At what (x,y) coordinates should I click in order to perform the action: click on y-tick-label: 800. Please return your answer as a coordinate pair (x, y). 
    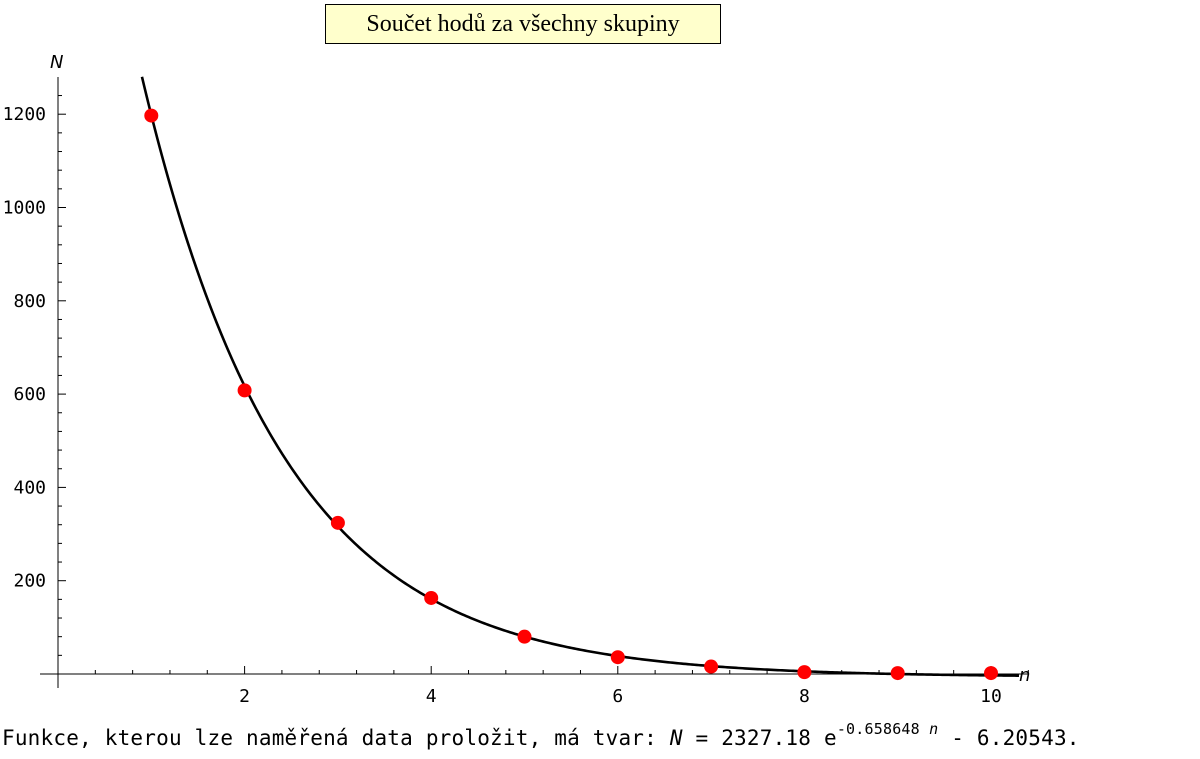
    Looking at the image, I should click on (29, 301).